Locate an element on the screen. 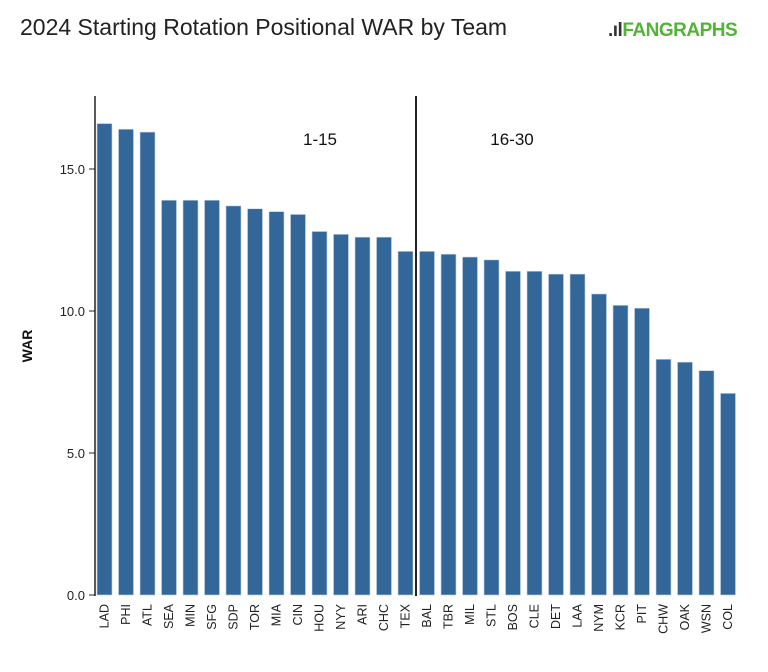  x-tick-label-wsn: WSN is located at coordinates (707, 618).